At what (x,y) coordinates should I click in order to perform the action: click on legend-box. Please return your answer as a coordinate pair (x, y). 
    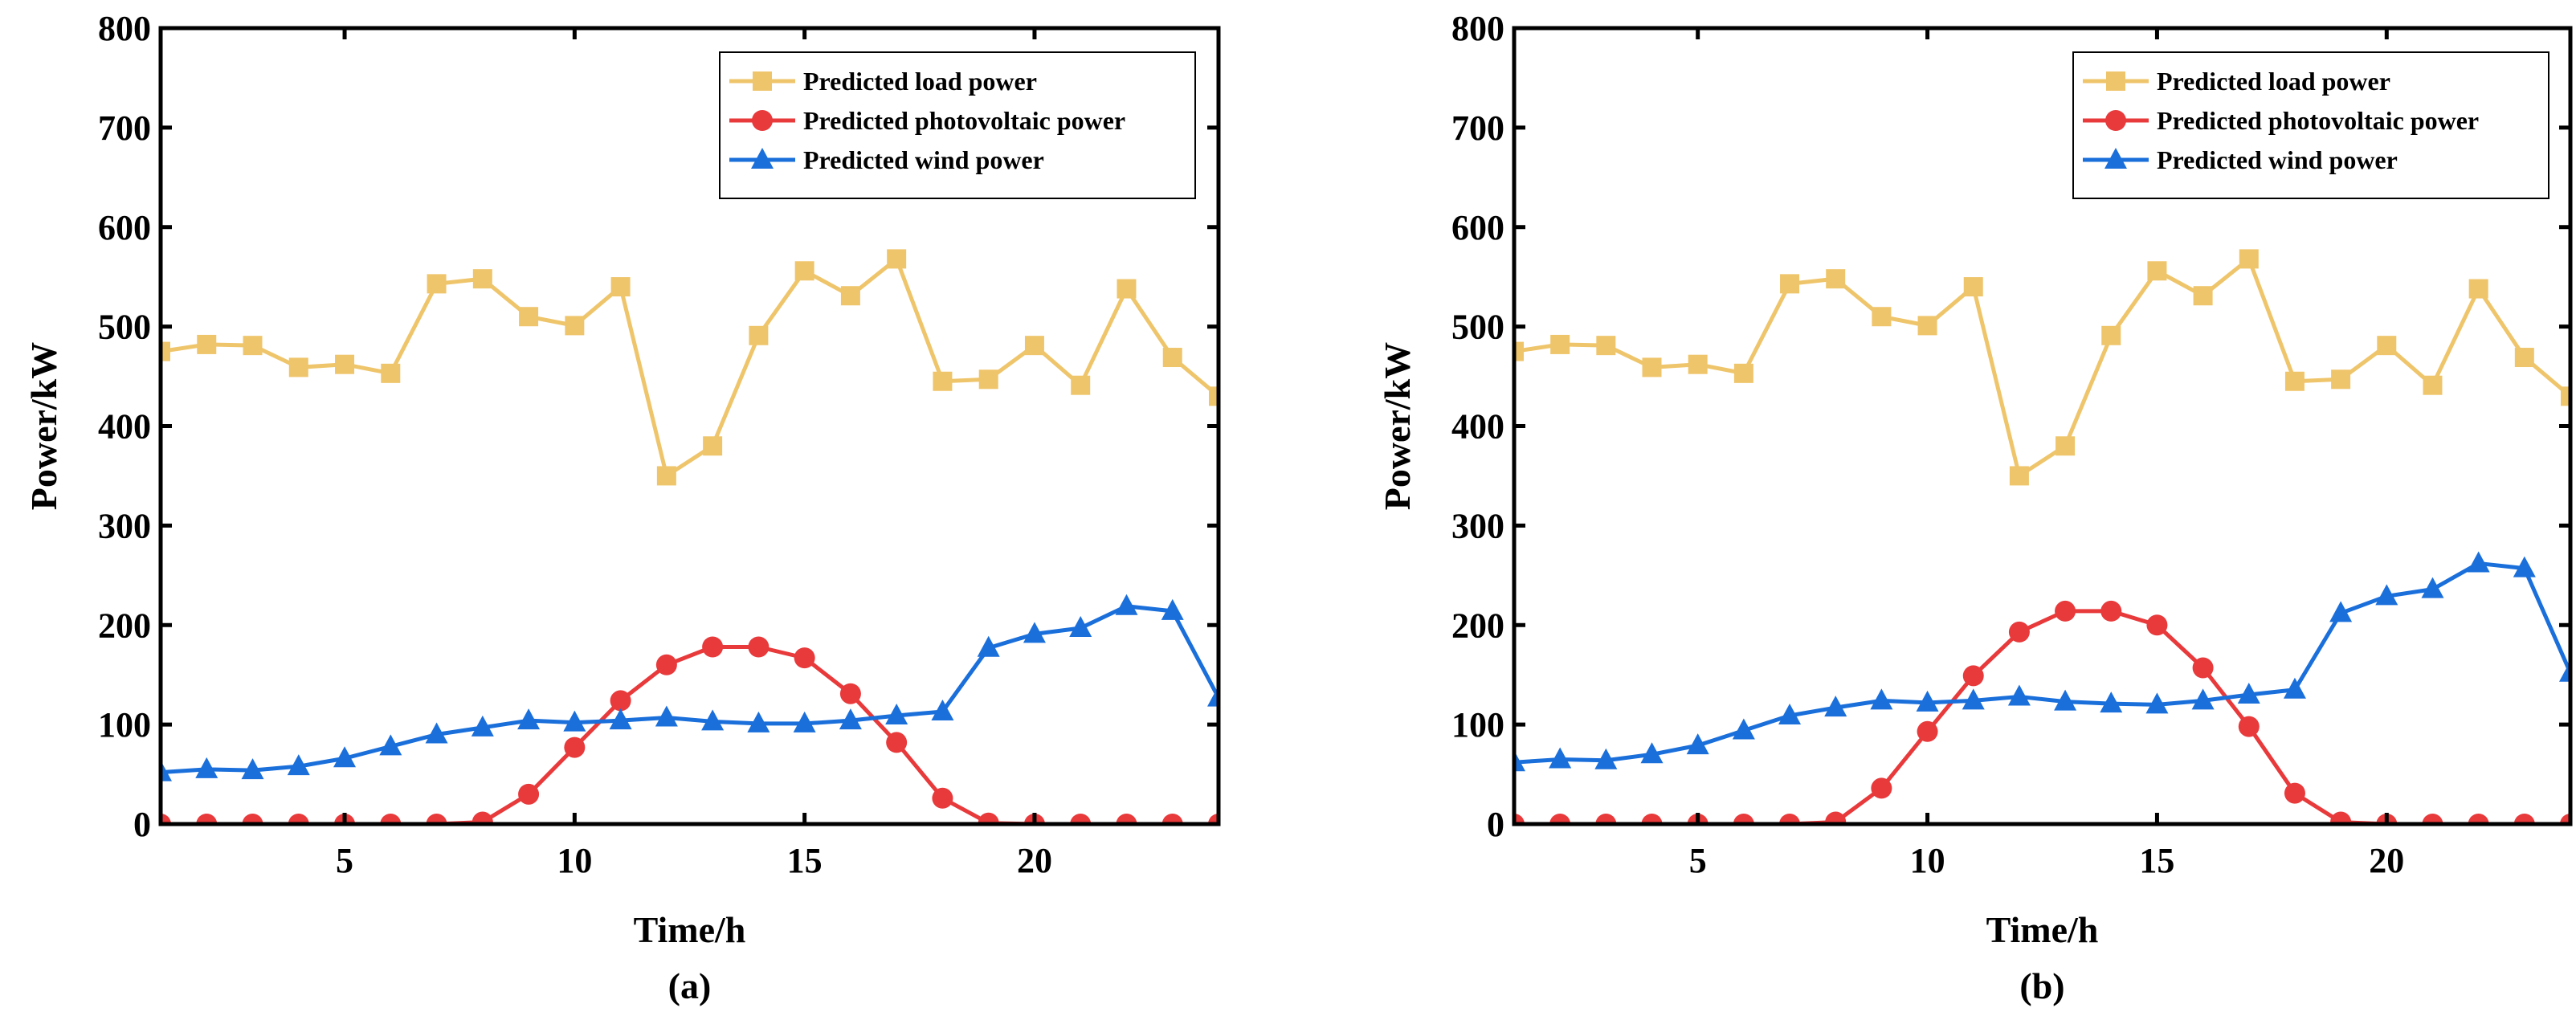
    Looking at the image, I should click on (957, 125).